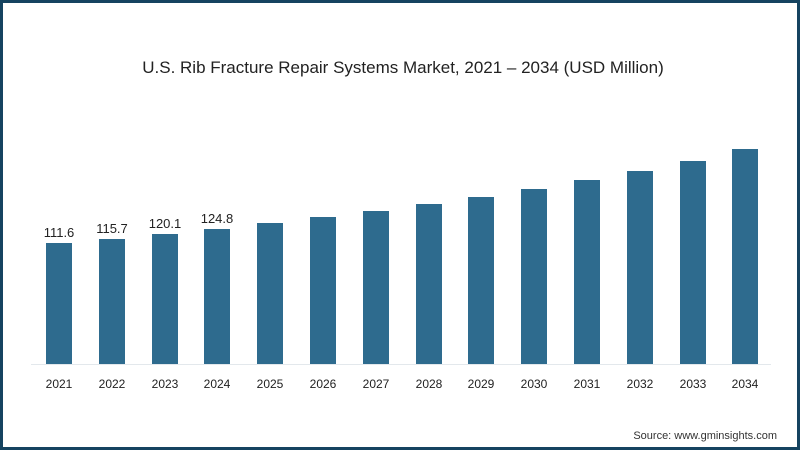 The height and width of the screenshot is (453, 800). What do you see at coordinates (429, 284) in the screenshot?
I see `bar-2028` at bounding box center [429, 284].